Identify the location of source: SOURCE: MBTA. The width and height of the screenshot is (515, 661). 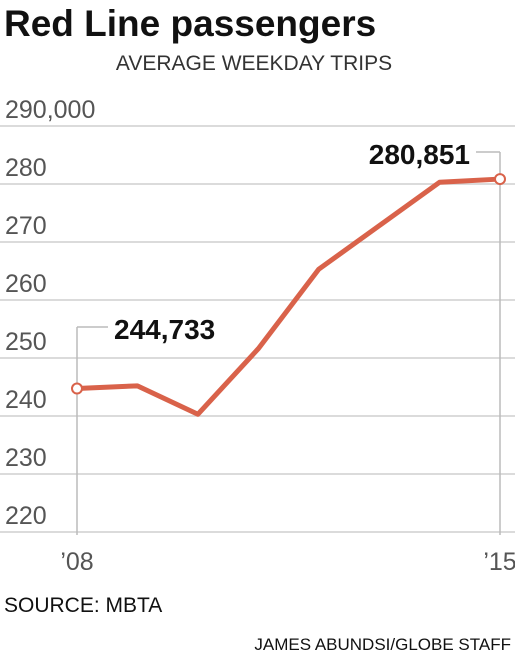
(83, 605).